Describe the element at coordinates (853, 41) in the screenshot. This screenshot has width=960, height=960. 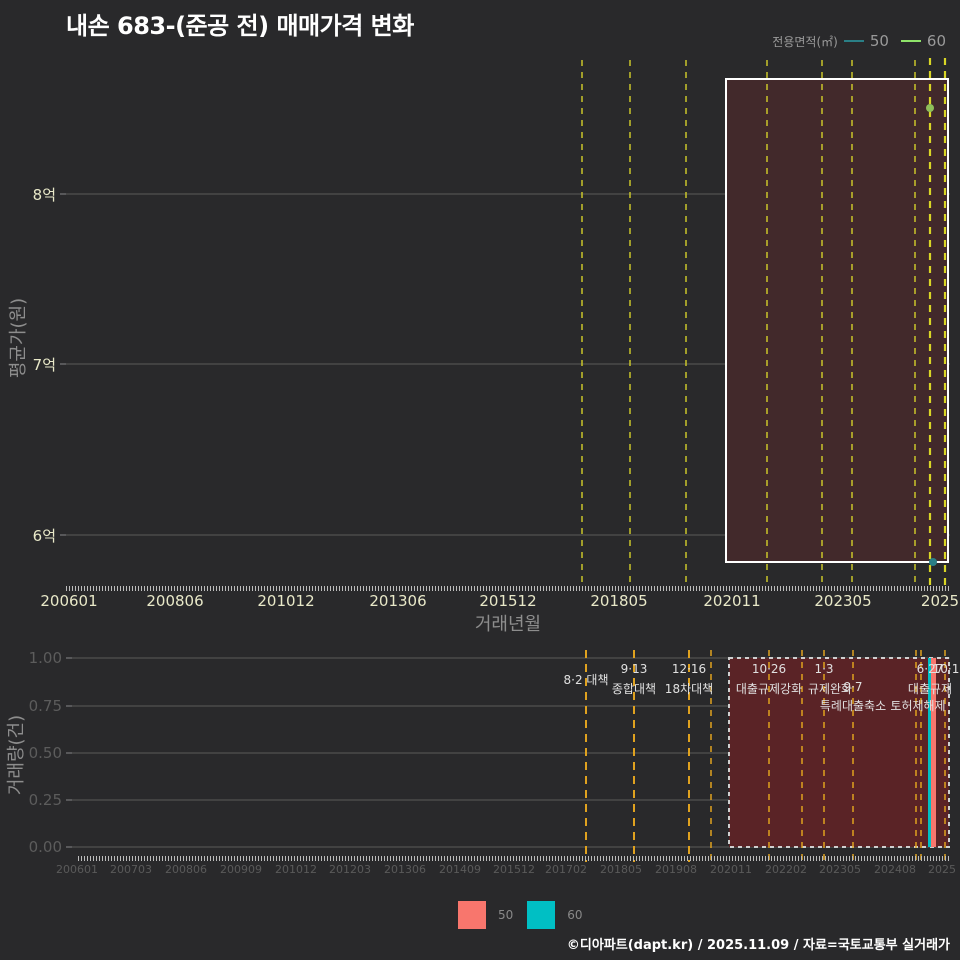
I see `legend-line-50-icon` at that location.